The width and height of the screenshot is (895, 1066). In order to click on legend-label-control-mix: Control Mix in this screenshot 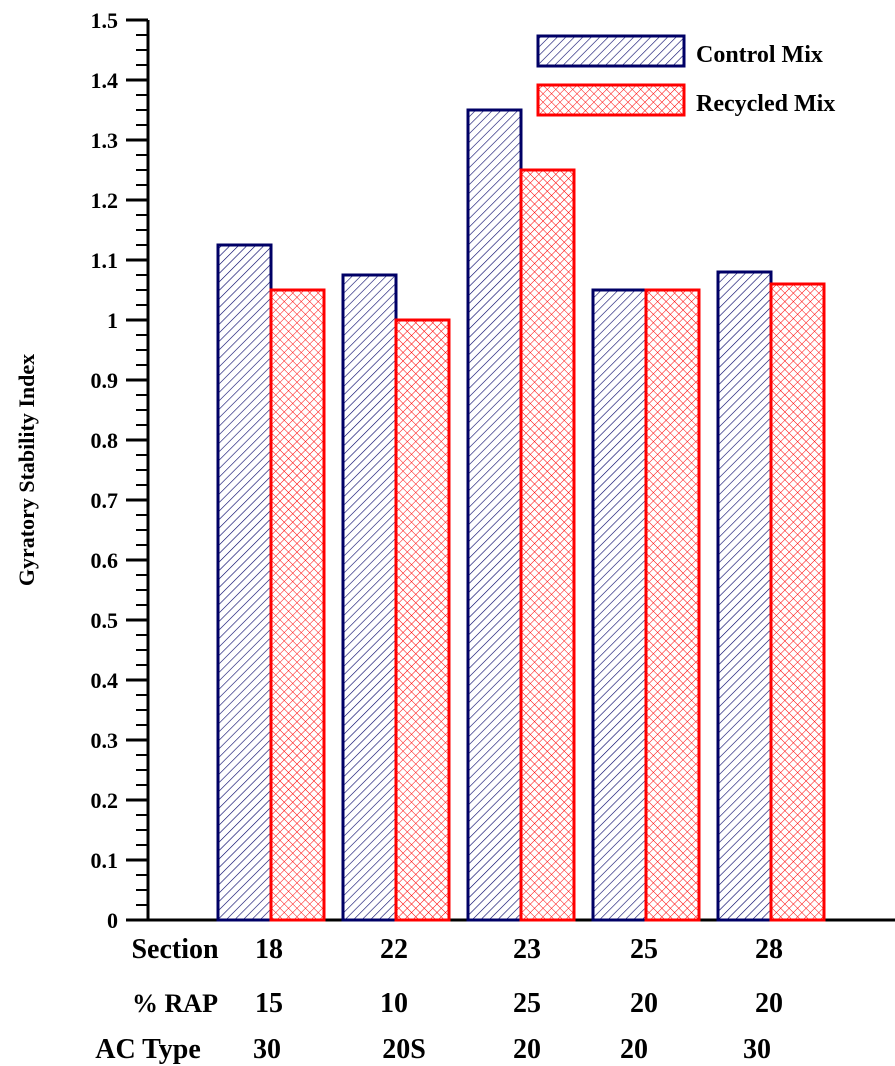, I will do `click(759, 55)`.